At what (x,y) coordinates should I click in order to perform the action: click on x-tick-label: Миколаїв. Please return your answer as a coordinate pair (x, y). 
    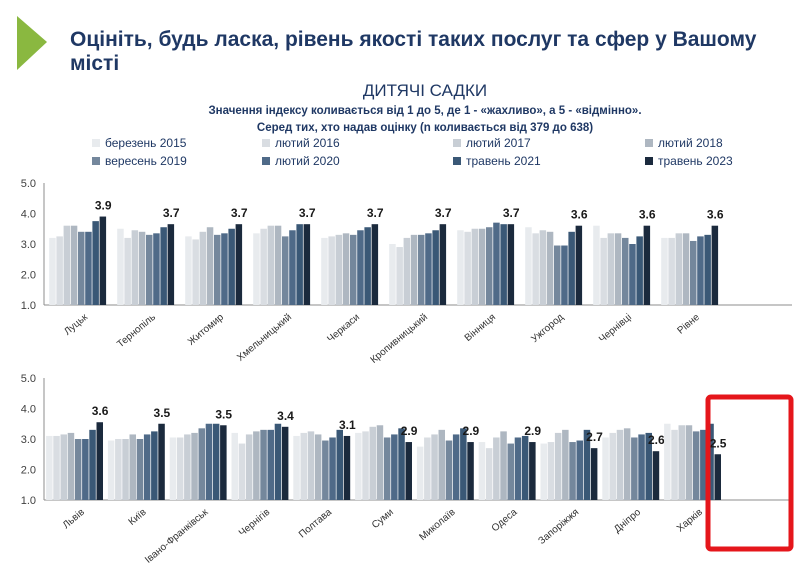
    Looking at the image, I should click on (437, 525).